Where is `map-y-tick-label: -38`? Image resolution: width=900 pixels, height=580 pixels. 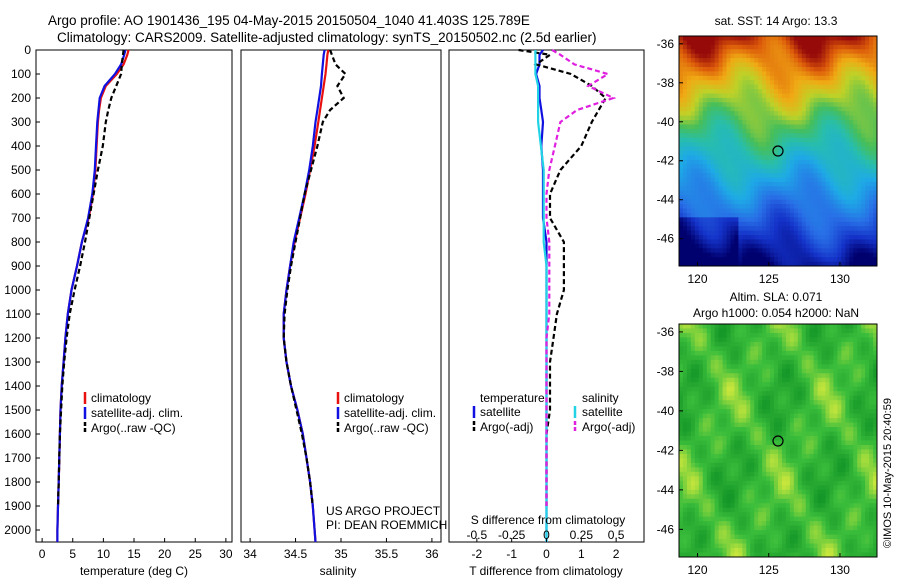
map-y-tick-label: -38 is located at coordinates (666, 83).